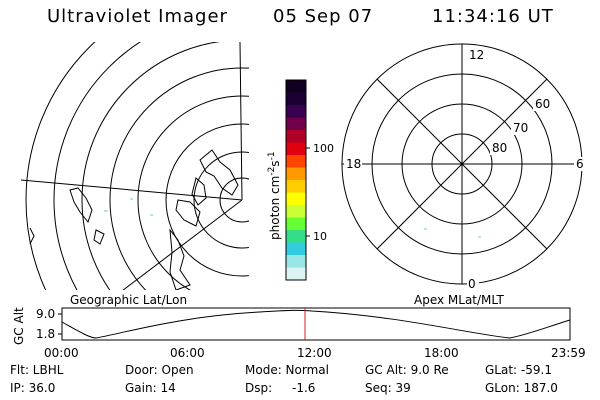 The width and height of the screenshot is (600, 400). What do you see at coordinates (407, 370) in the screenshot?
I see `gc-alt-info: GC Alt: 9.0 Re` at bounding box center [407, 370].